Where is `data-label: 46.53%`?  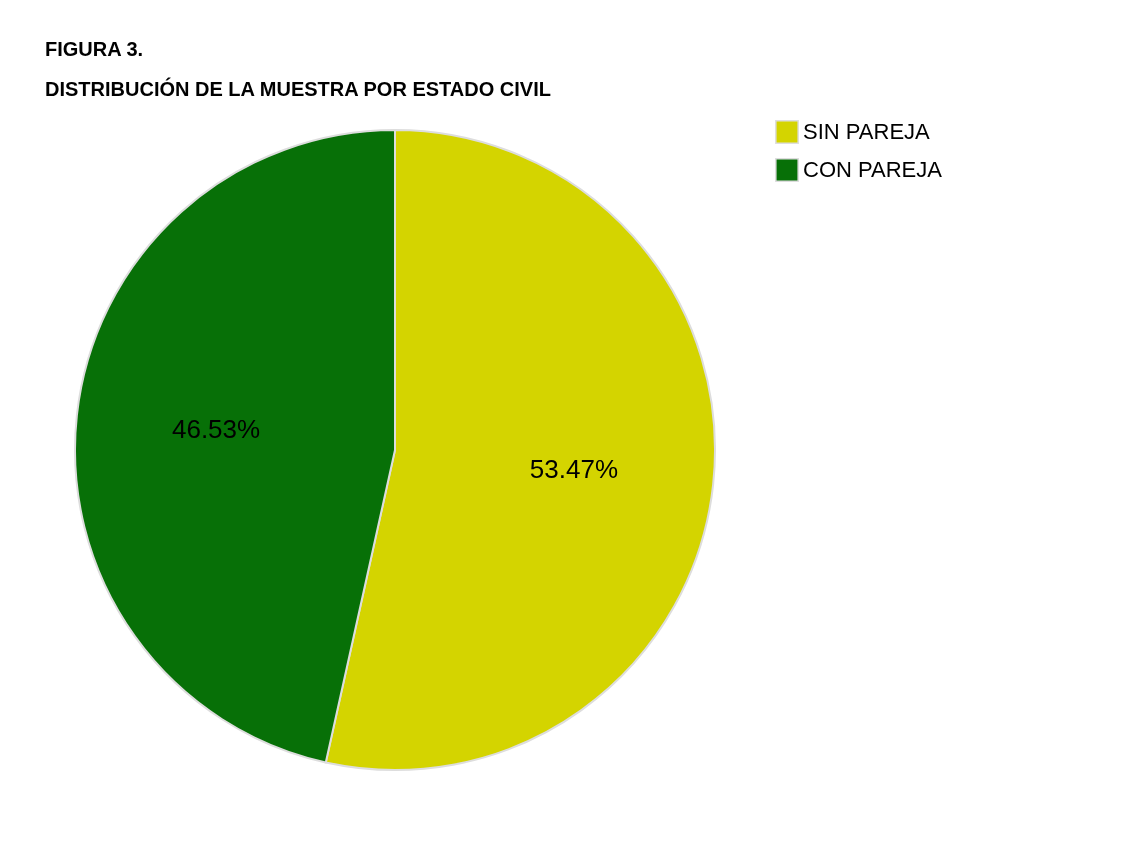 data-label: 46.53% is located at coordinates (216, 429).